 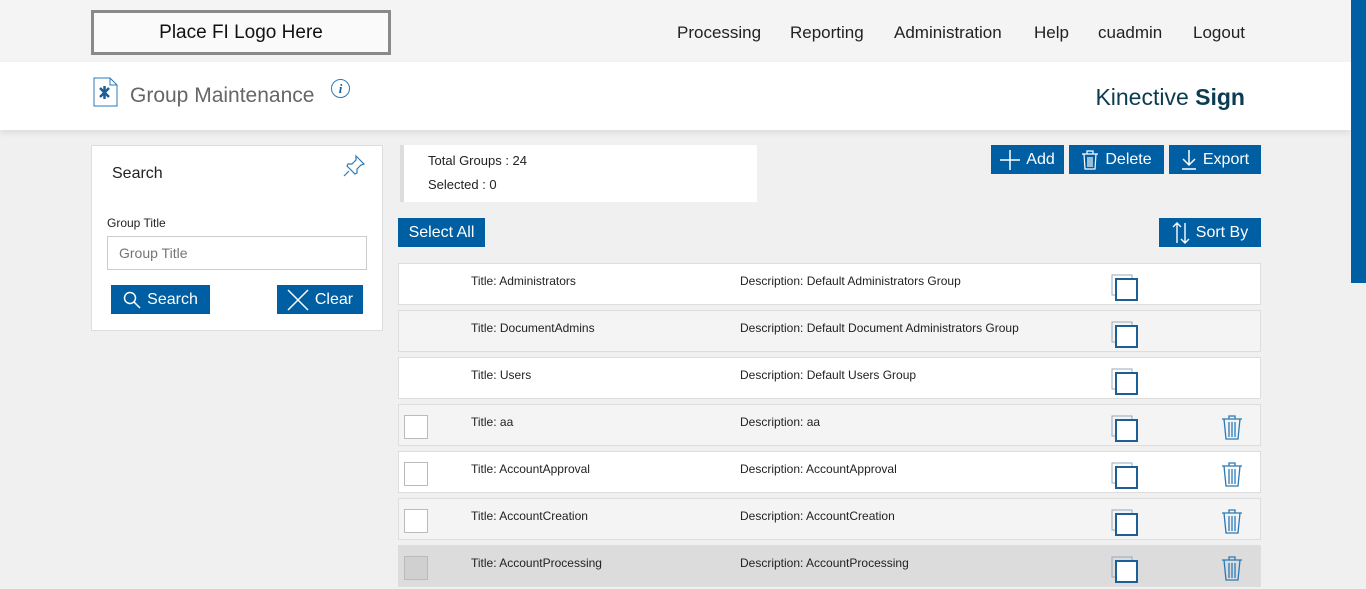 I want to click on nav-reporting: Reporting, so click(x=827, y=32).